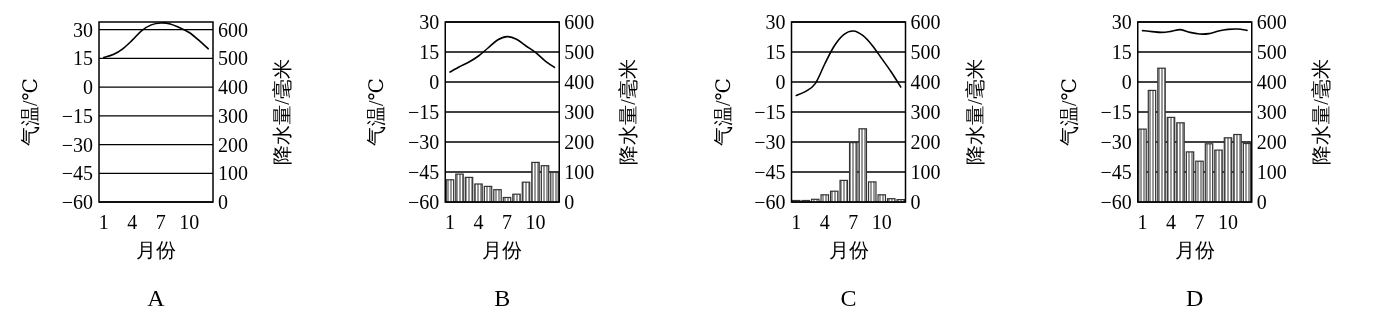 This screenshot has width=1385, height=320. Describe the element at coordinates (502, 298) in the screenshot. I see `text: B` at that location.